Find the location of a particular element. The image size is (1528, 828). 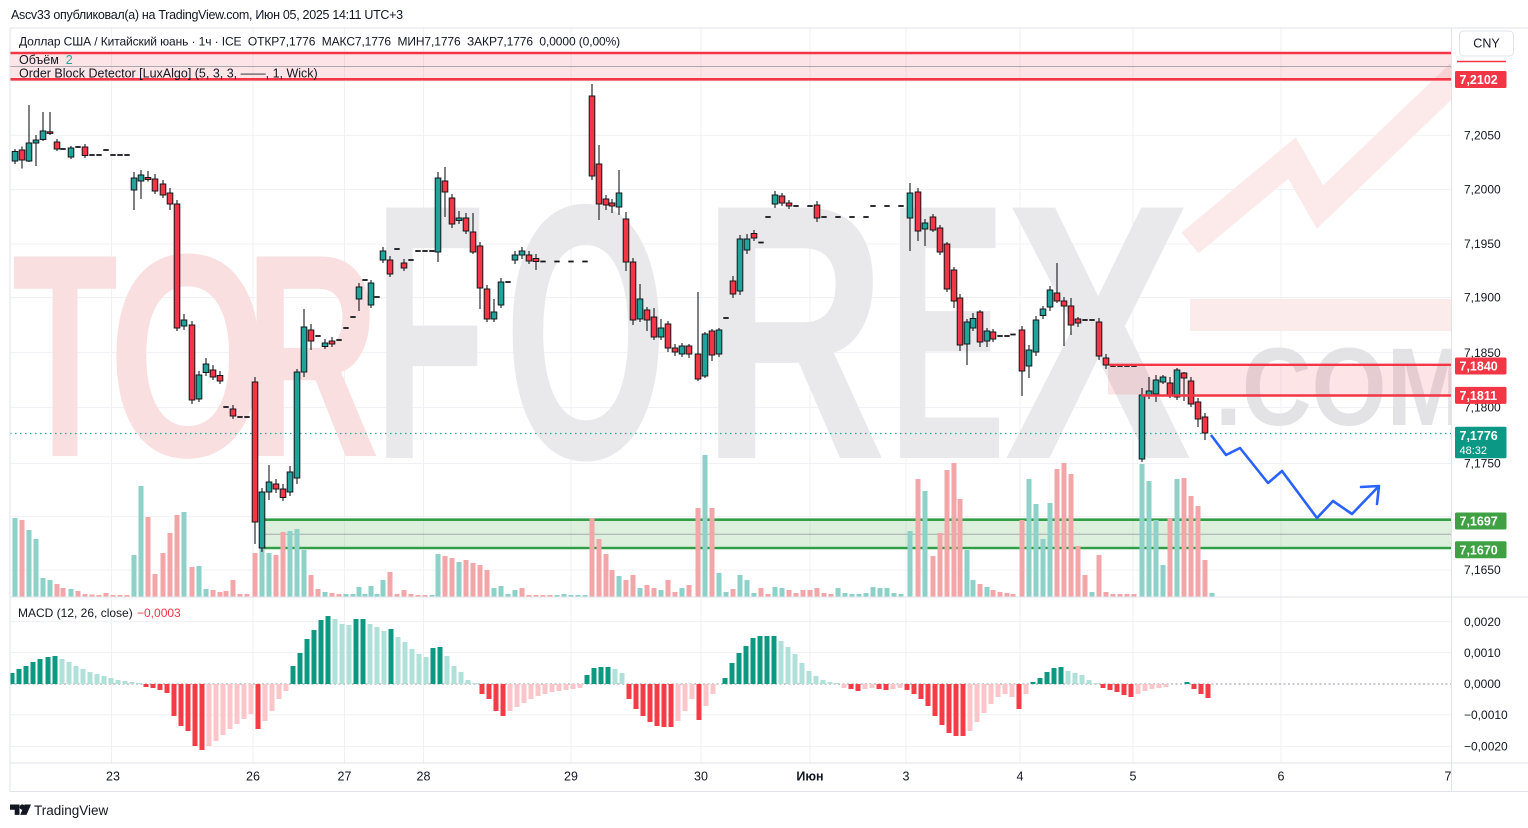

svg-text: 29 is located at coordinates (571, 777).